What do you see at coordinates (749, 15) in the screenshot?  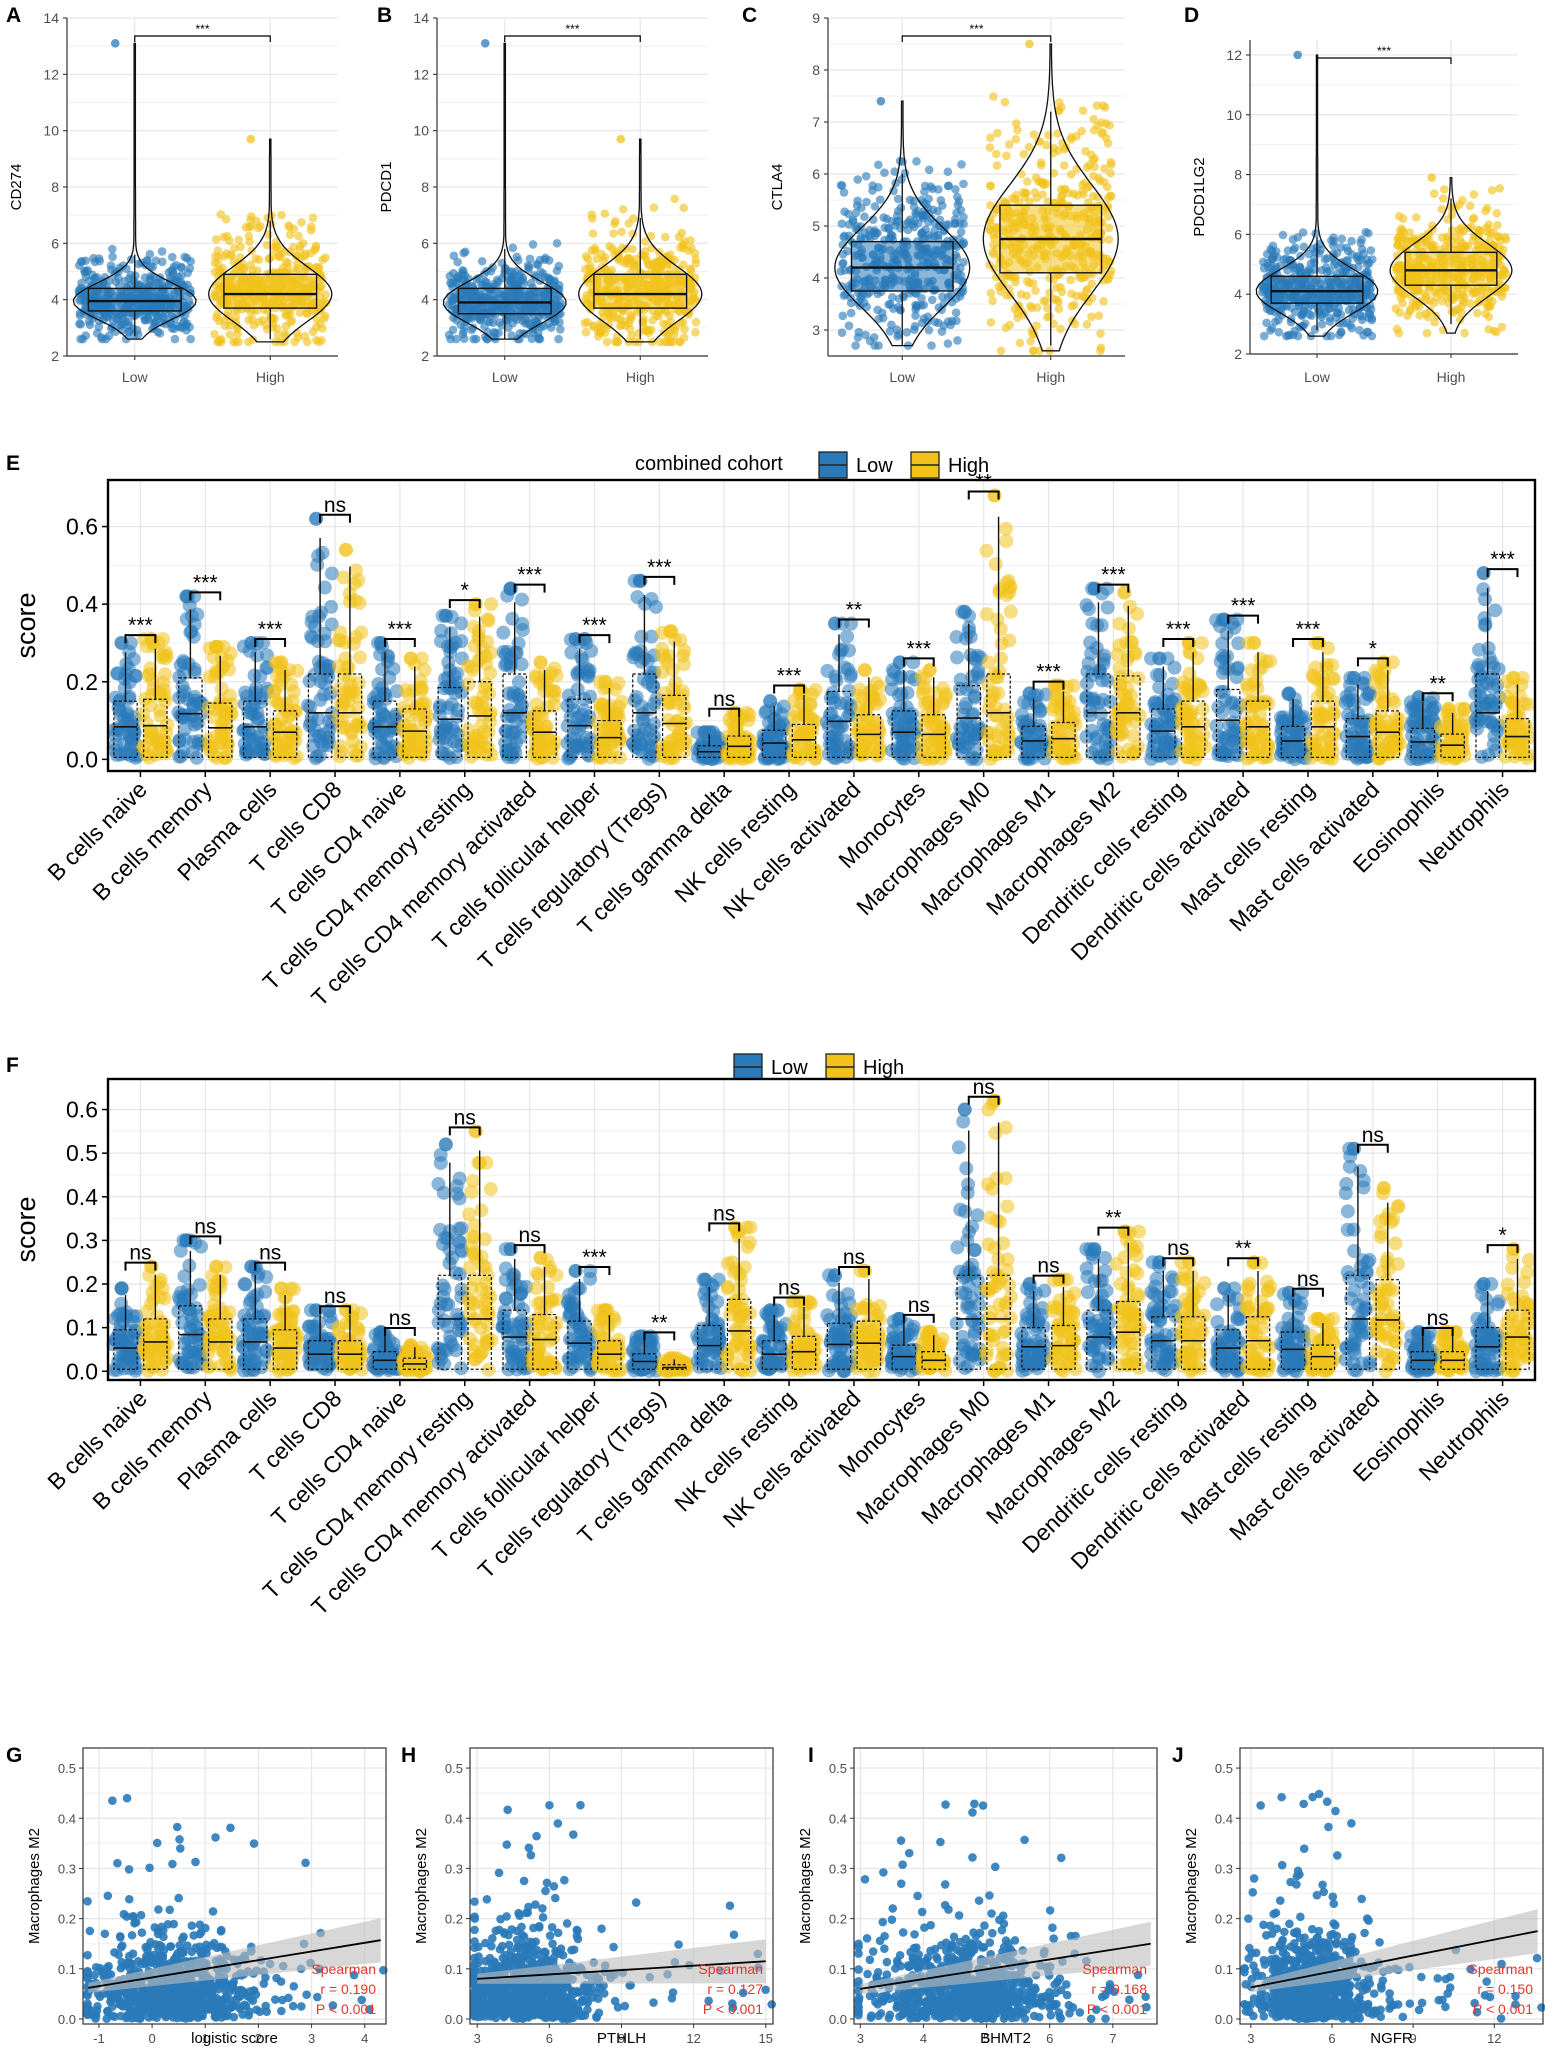 I see `panel-label-c: C` at bounding box center [749, 15].